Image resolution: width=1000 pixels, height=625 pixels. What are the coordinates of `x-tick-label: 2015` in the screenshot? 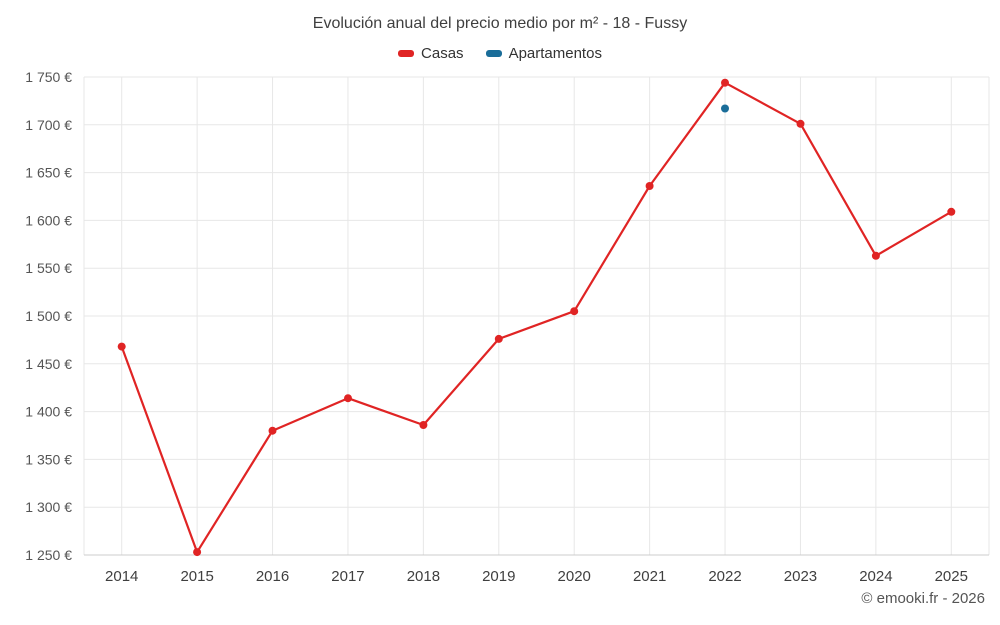 It's located at (196, 576).